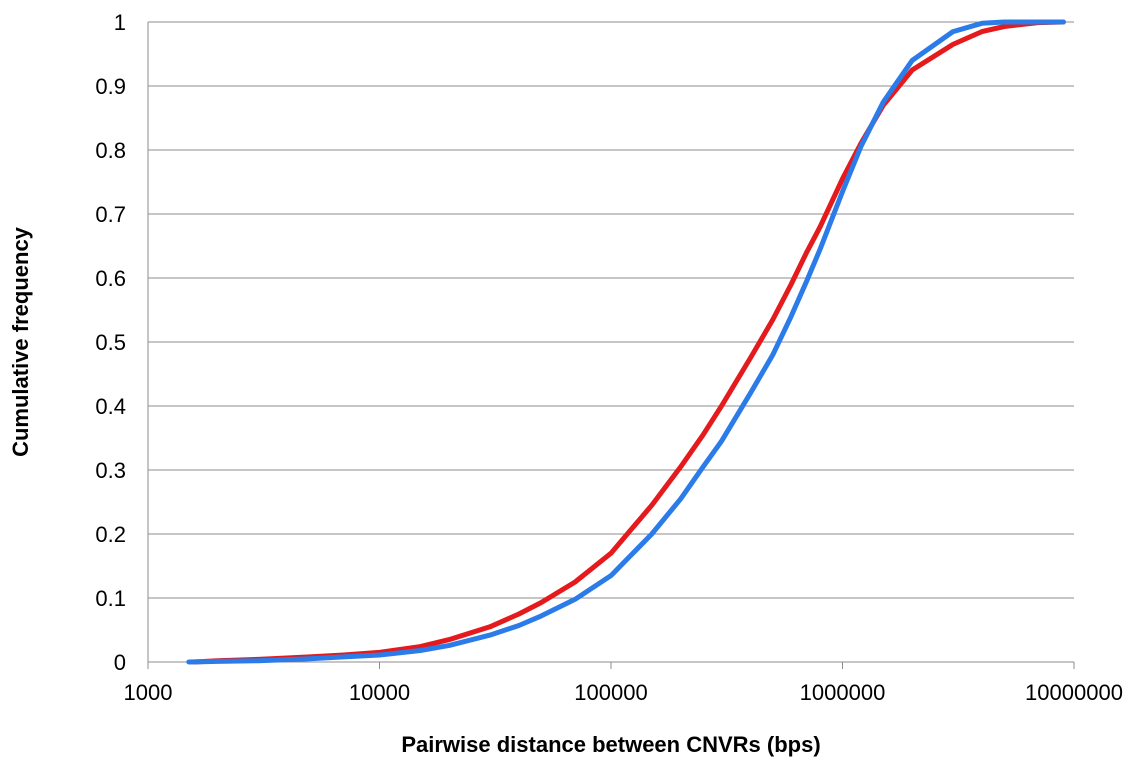 This screenshot has width=1145, height=767. What do you see at coordinates (110, 406) in the screenshot?
I see `y-tick-label: 0.4` at bounding box center [110, 406].